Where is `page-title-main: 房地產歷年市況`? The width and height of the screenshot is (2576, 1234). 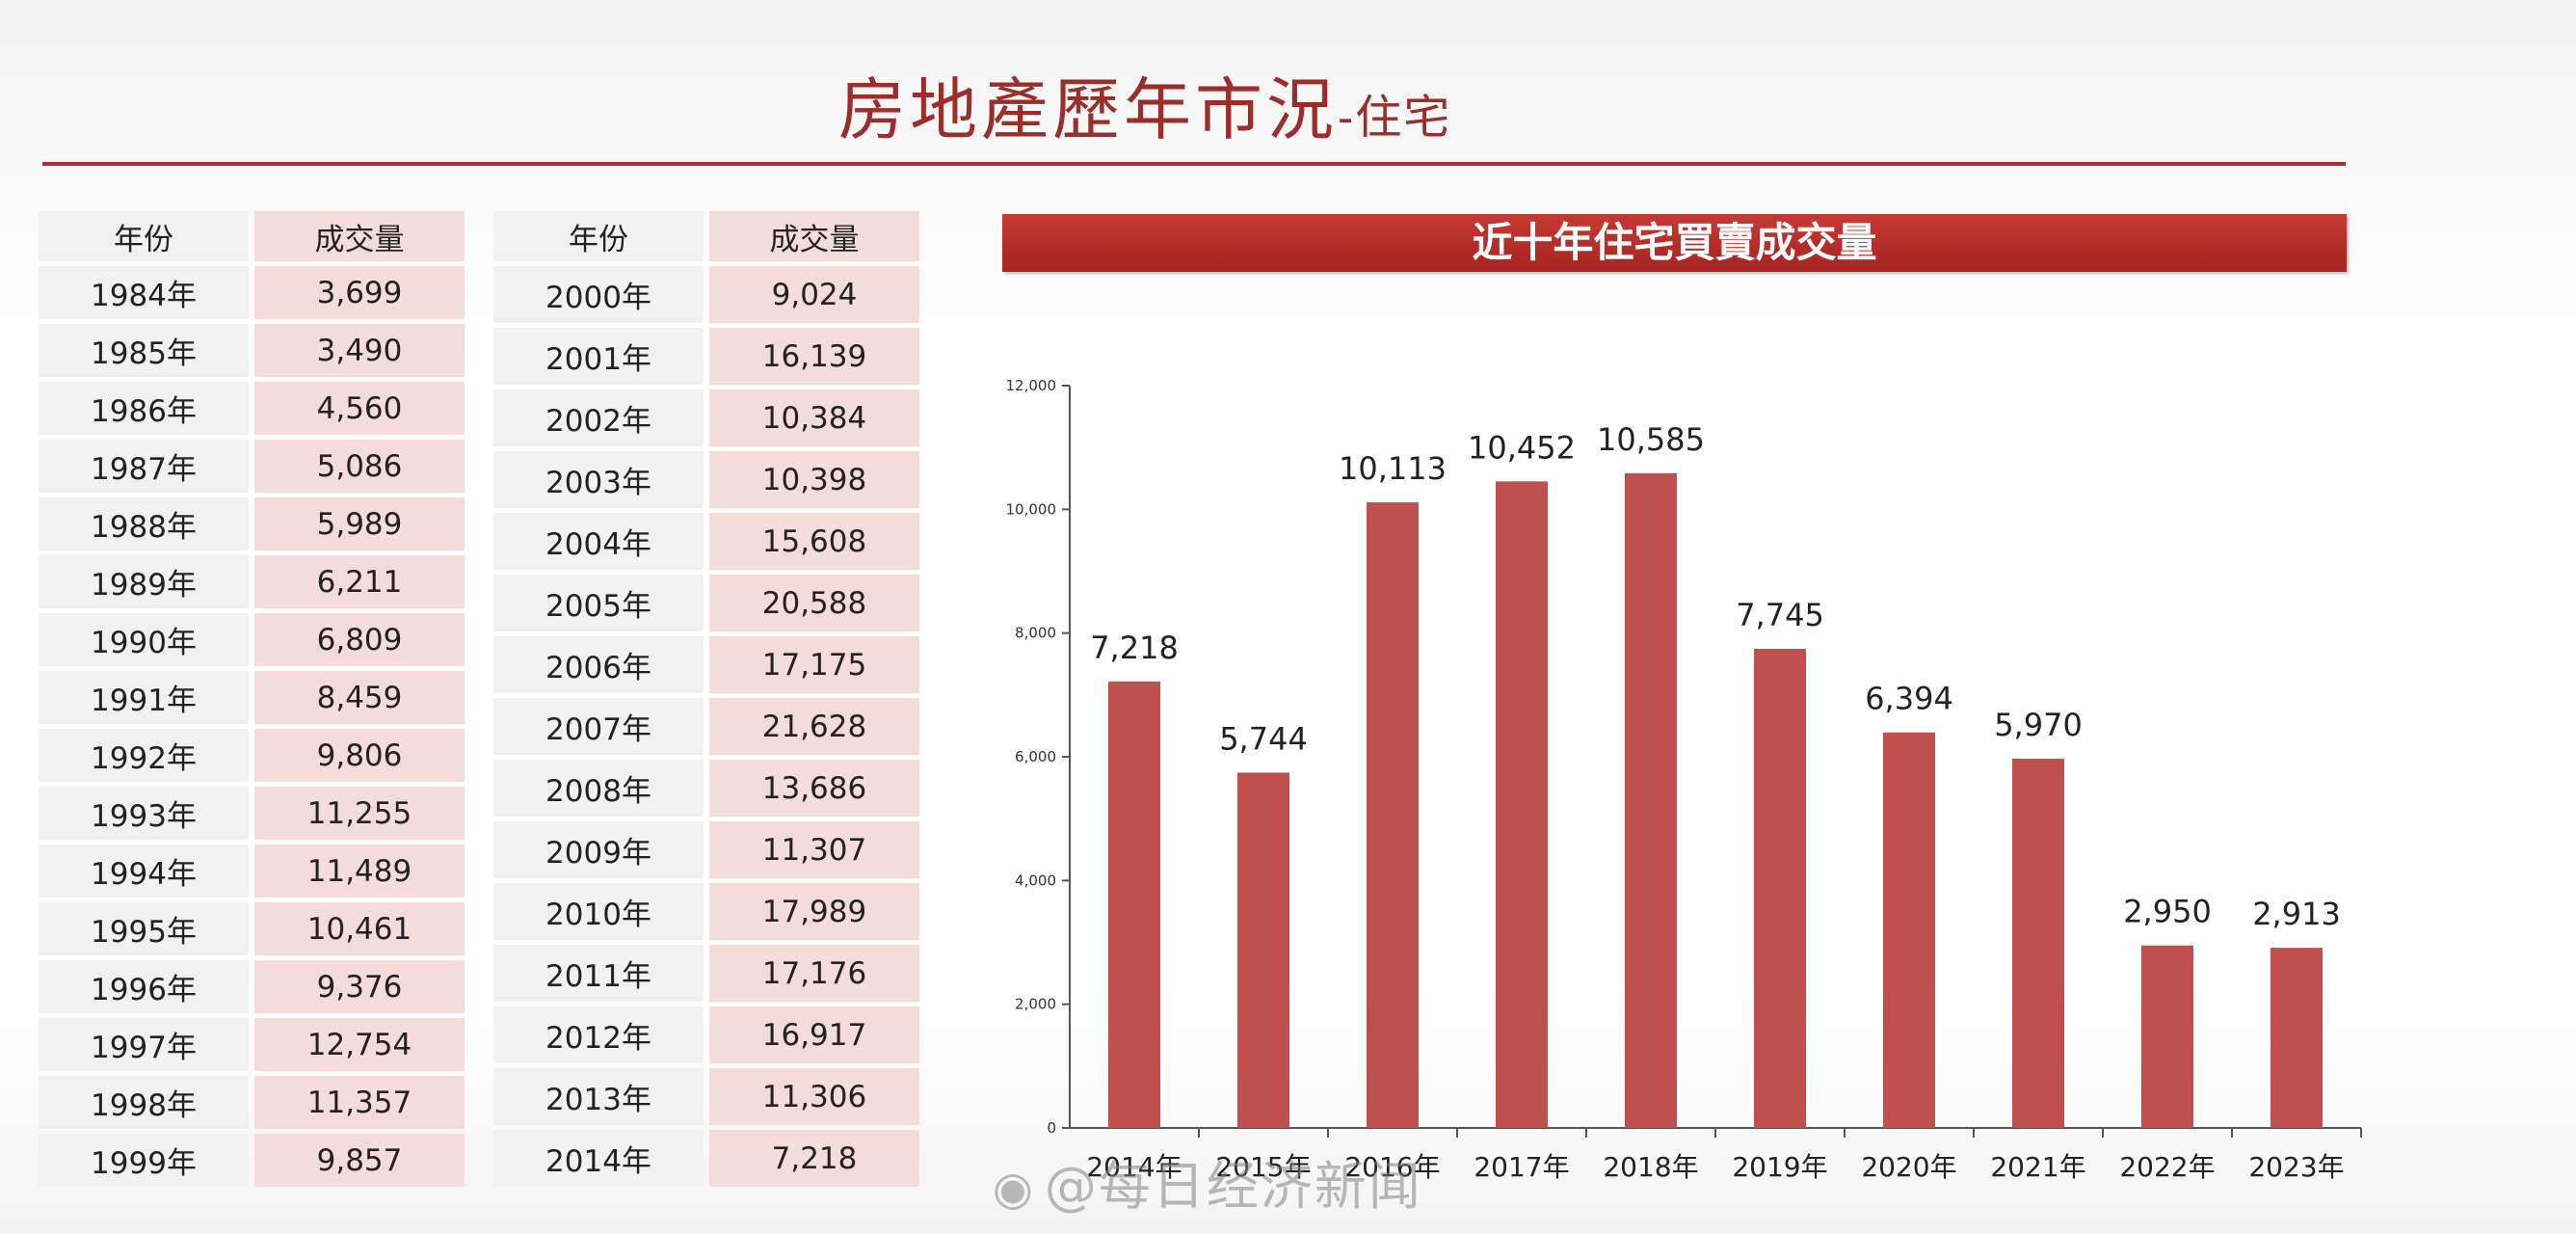
page-title-main: 房地產歷年市況 is located at coordinates (1088, 109).